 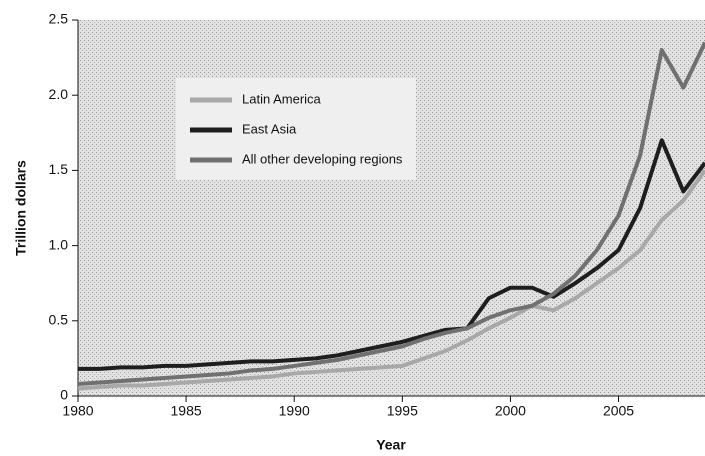 I want to click on y-tick-label: 0.5, so click(x=59, y=320).